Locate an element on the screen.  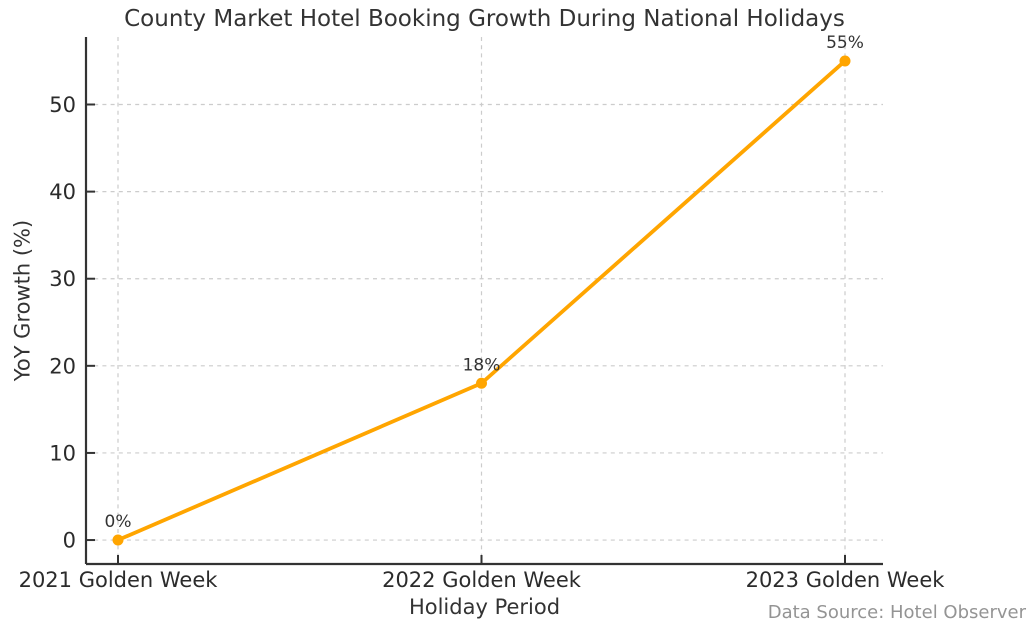
y-tick-label: 0 is located at coordinates (69, 541).